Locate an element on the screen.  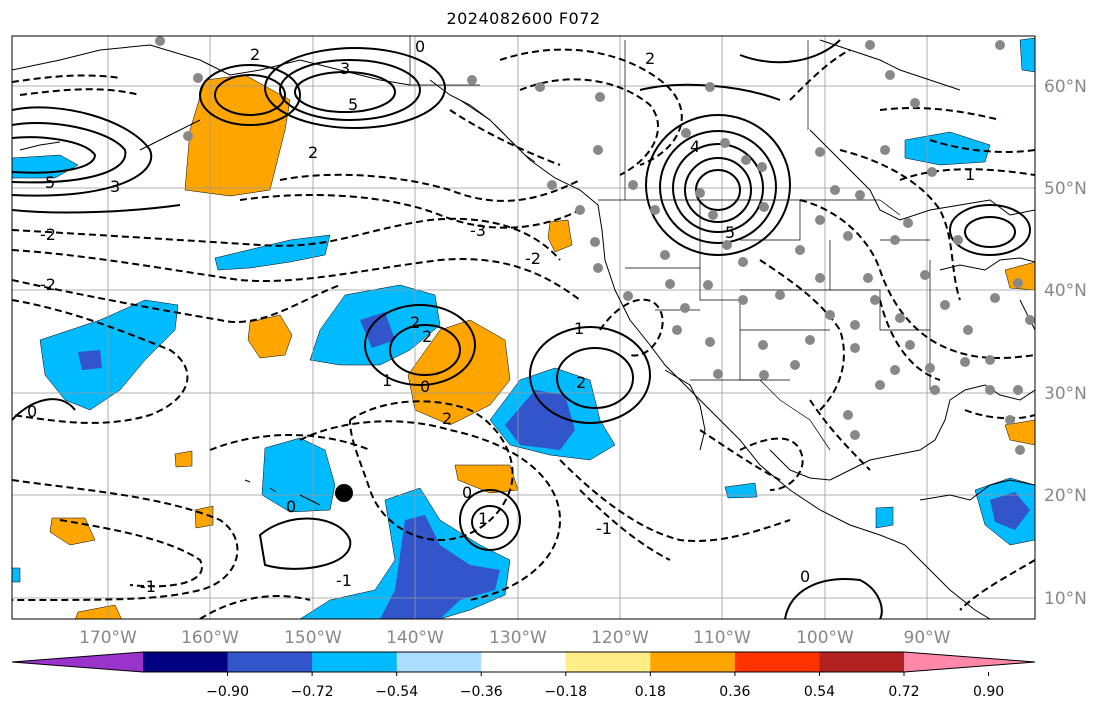
lon-label: 170°W is located at coordinates (108, 638).